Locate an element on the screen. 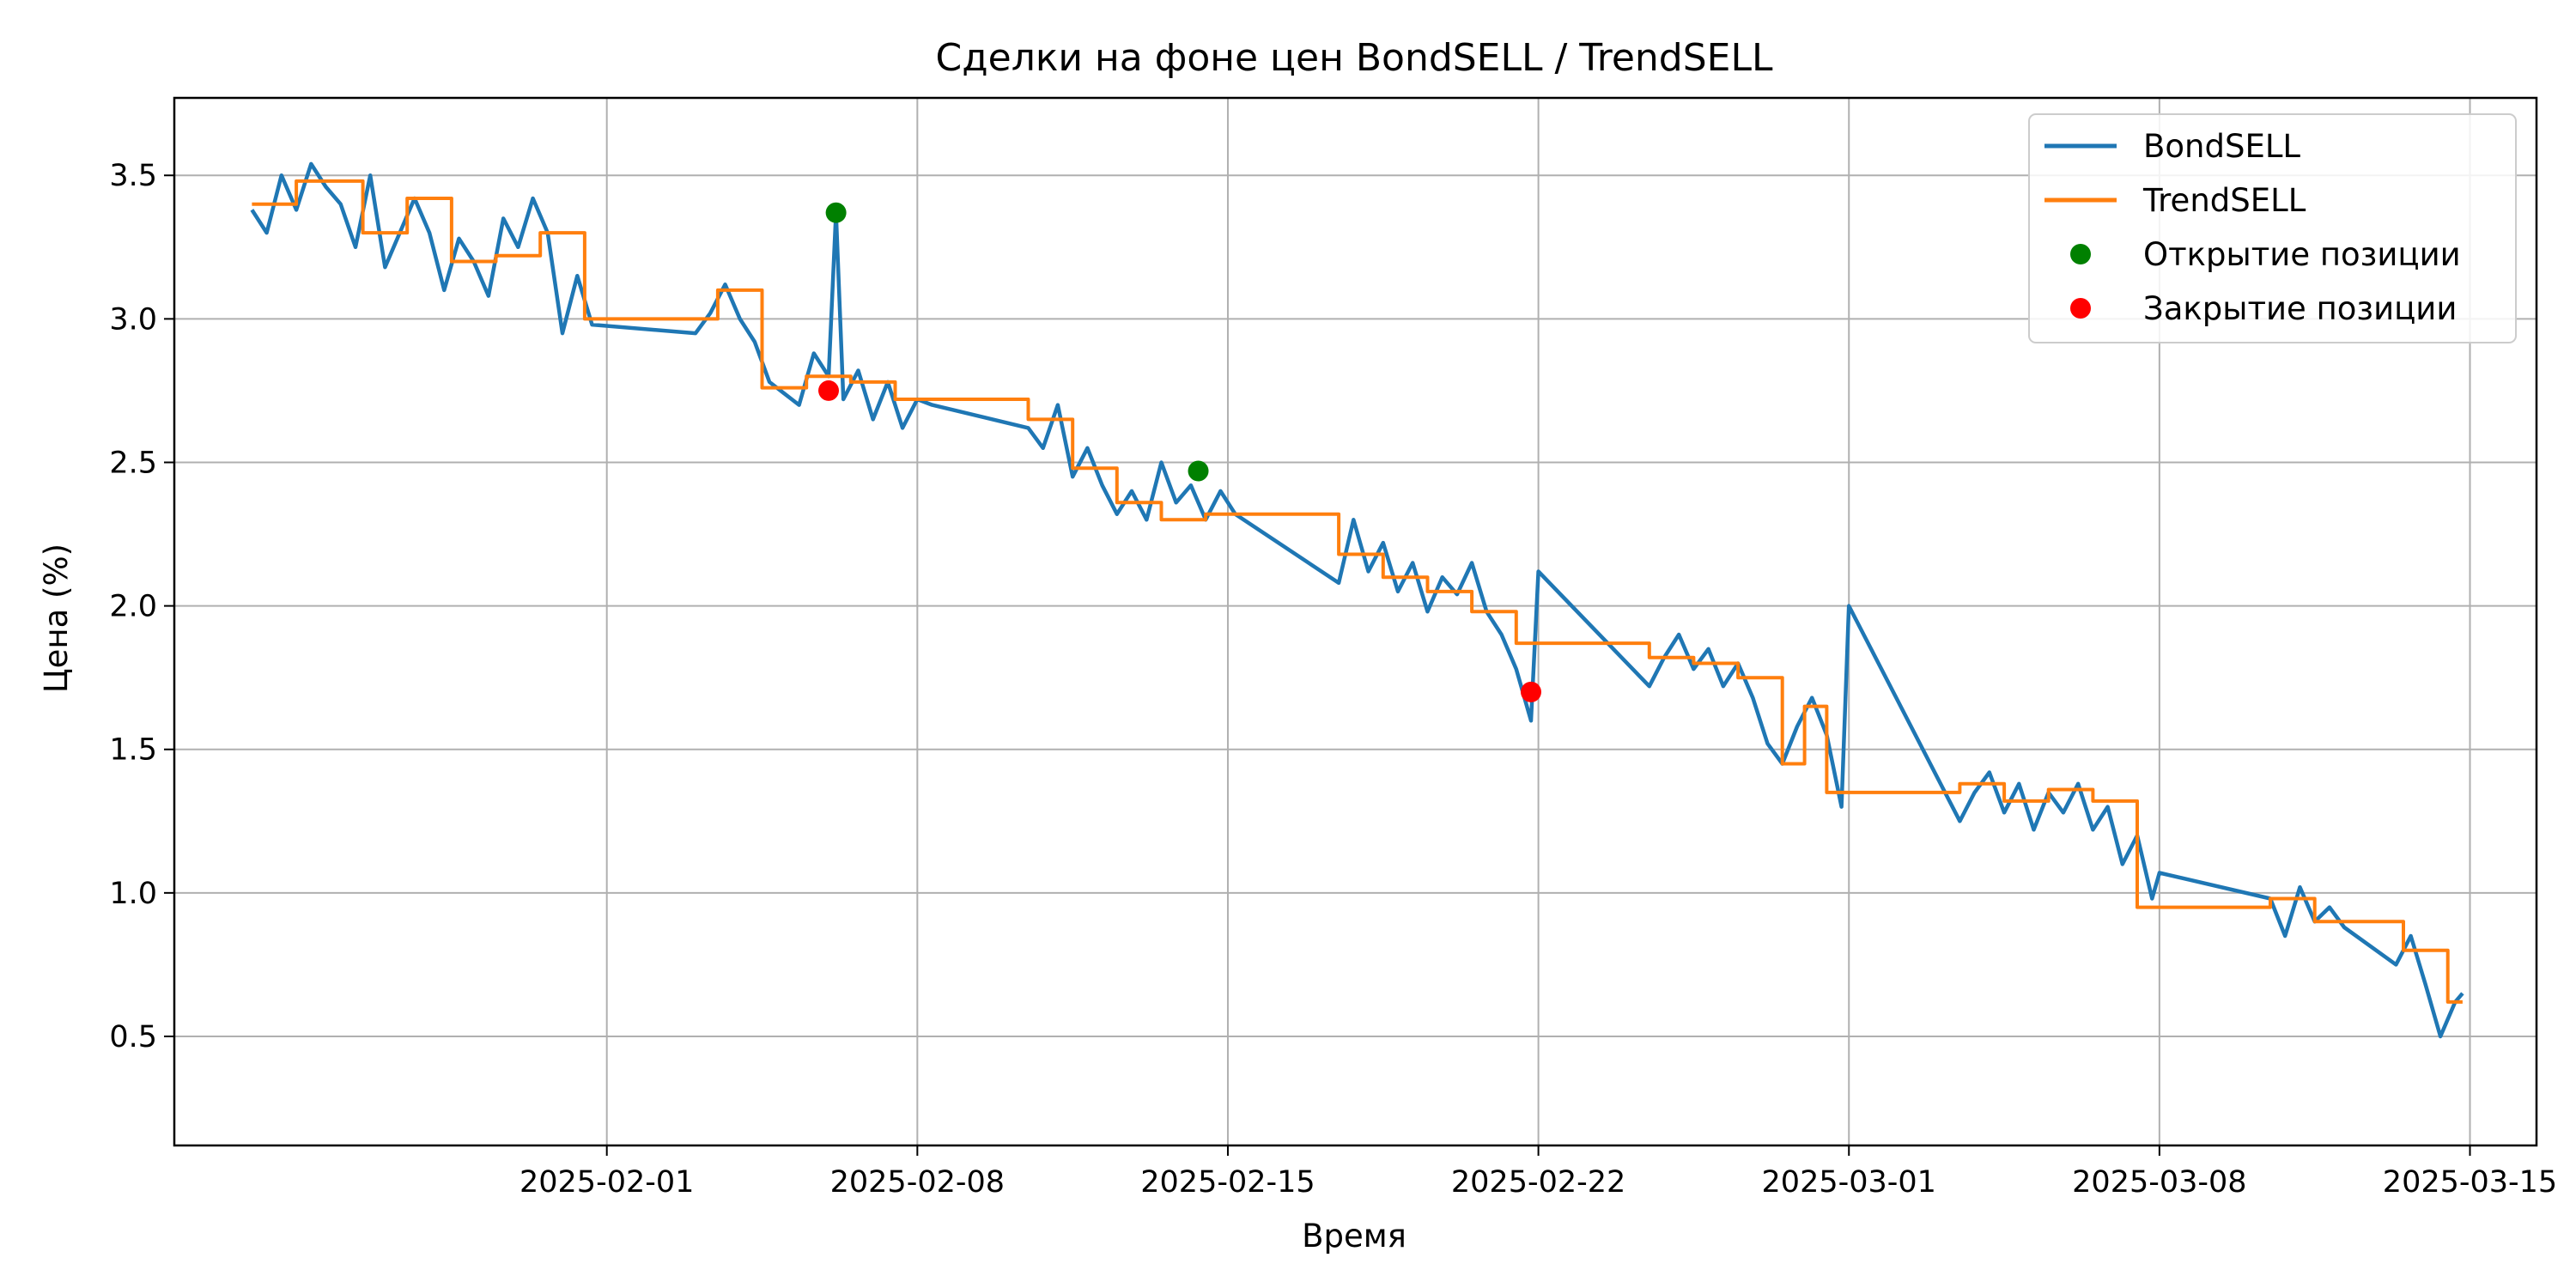  y-tick-label: 0.5 is located at coordinates (133, 1037).